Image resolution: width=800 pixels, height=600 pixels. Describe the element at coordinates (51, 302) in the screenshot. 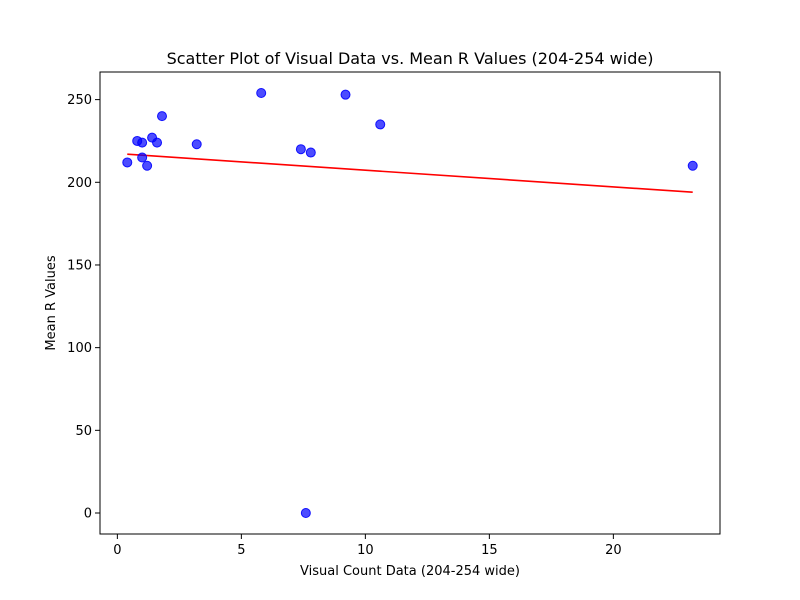

I see `y-axis-label: Mean R Values` at that location.